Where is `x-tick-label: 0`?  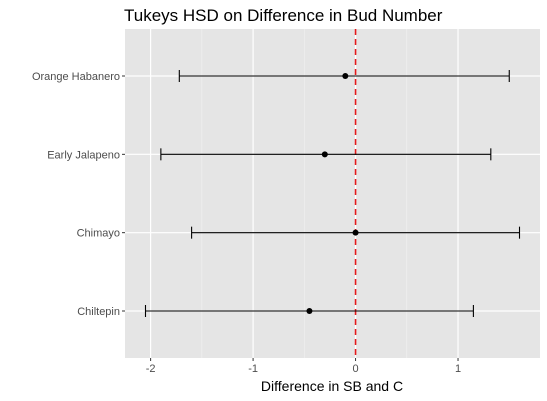 x-tick-label: 0 is located at coordinates (355, 369).